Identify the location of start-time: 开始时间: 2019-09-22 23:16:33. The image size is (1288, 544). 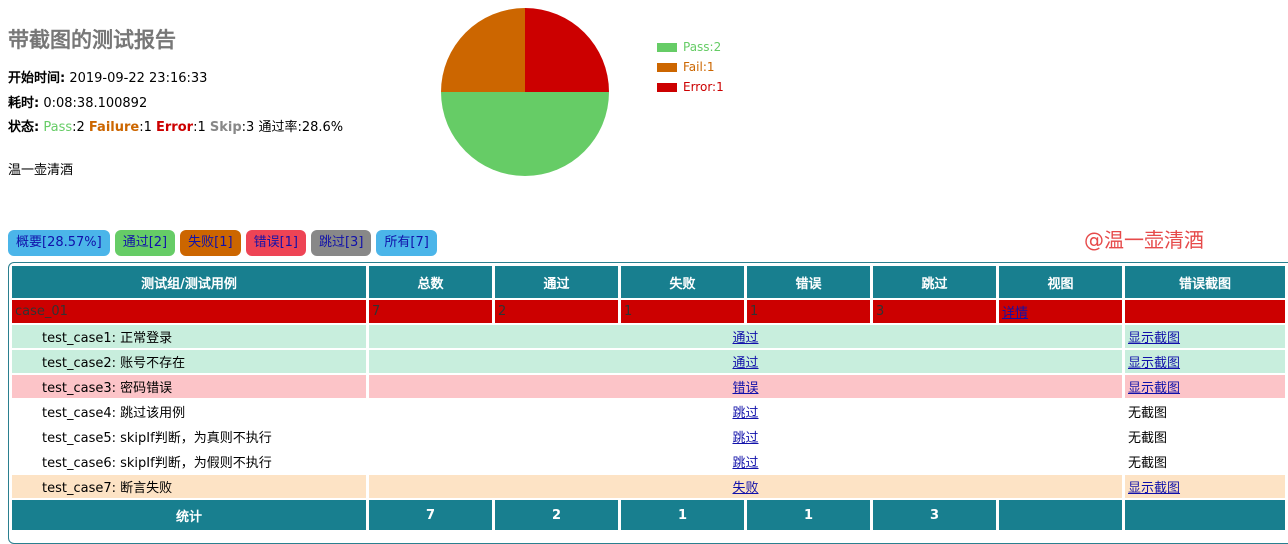
(107, 76).